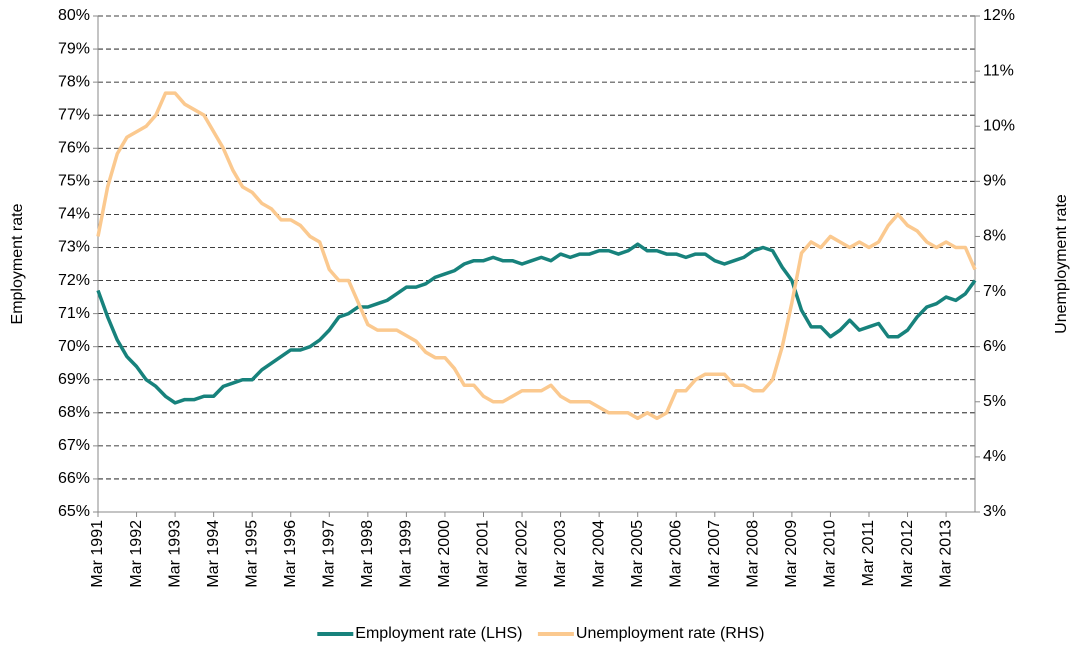 This screenshot has height=657, width=1074. What do you see at coordinates (74, 445) in the screenshot?
I see `y-tick-label: 67%` at bounding box center [74, 445].